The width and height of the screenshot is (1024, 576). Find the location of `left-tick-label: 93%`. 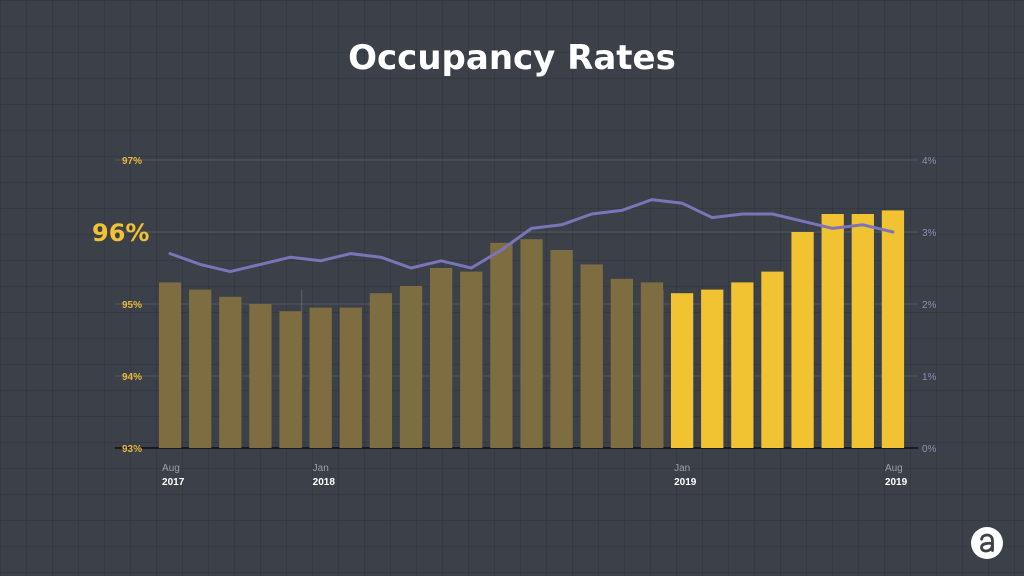

left-tick-label: 93% is located at coordinates (132, 449).